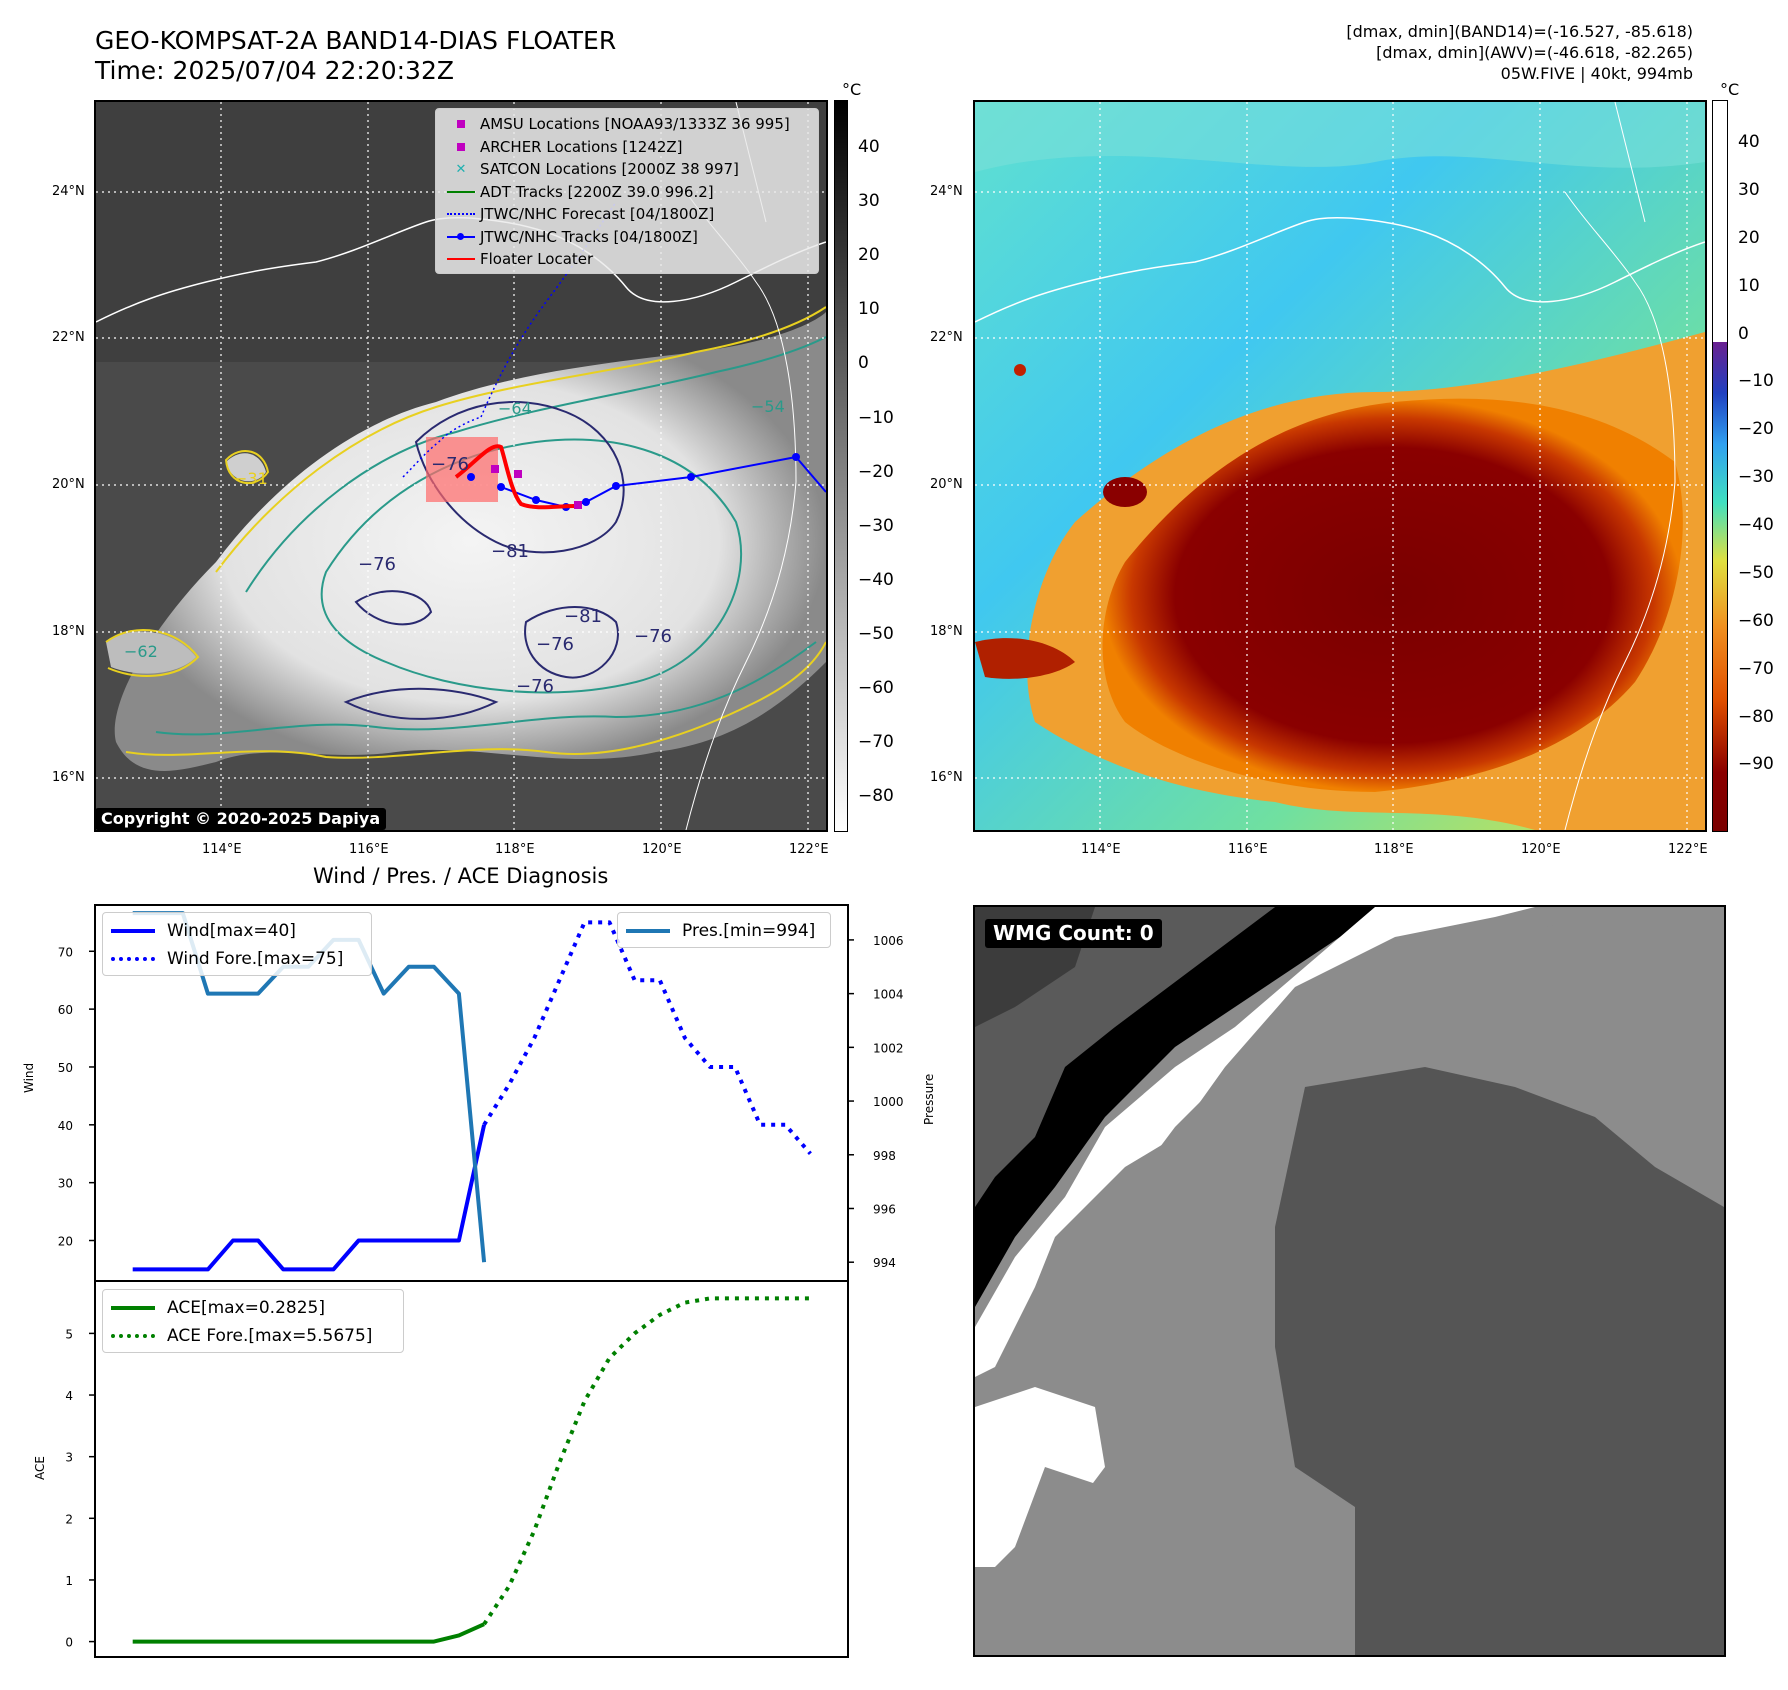 Image resolution: width=1788 pixels, height=1690 pixels. What do you see at coordinates (1073, 933) in the screenshot?
I see `wmg-count-label: WMG Count: 0` at bounding box center [1073, 933].